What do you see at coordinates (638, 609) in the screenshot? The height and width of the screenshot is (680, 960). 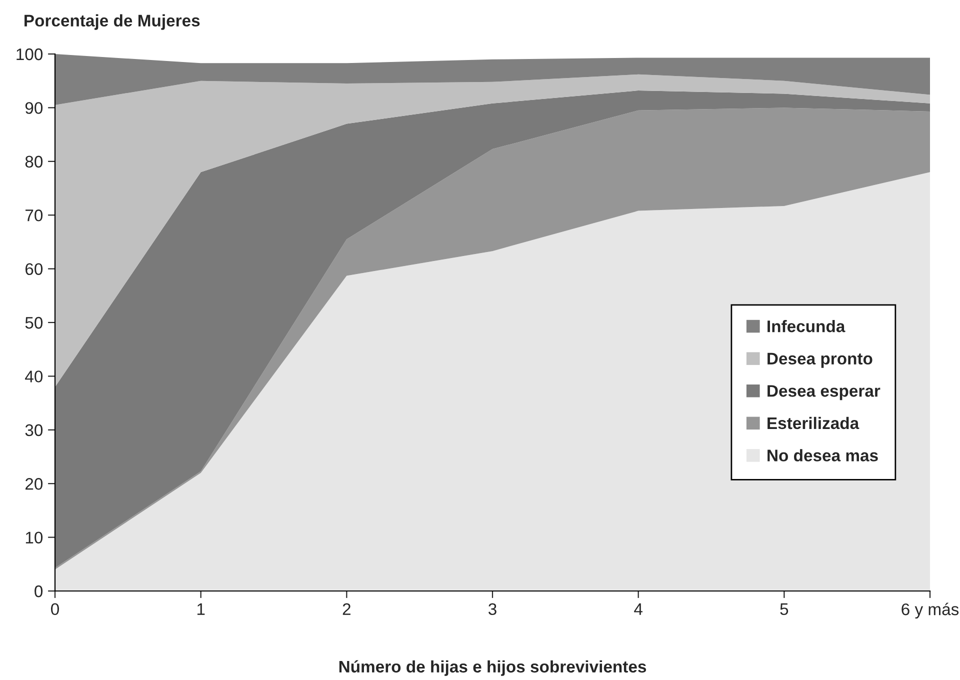 I see `x-tick-label: 4` at bounding box center [638, 609].